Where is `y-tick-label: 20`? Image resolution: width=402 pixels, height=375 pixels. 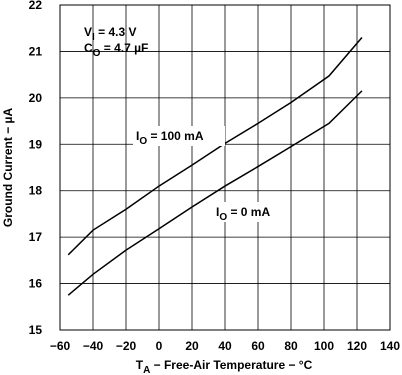 y-tick-label: 20 is located at coordinates (36, 98).